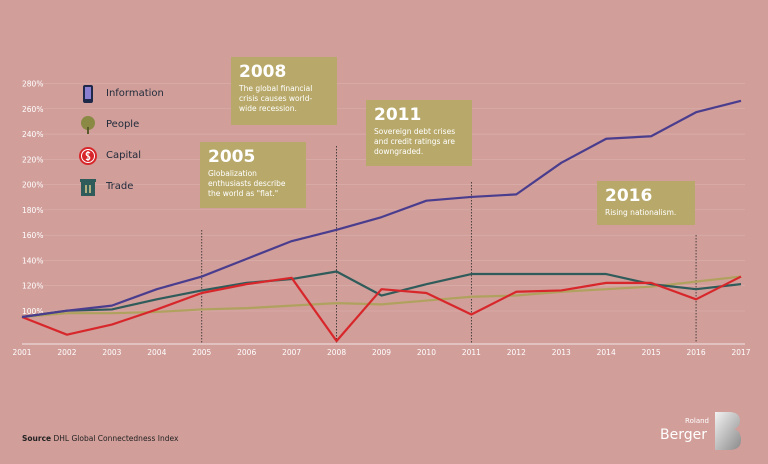  What do you see at coordinates (696, 352) in the screenshot?
I see `x-tick-label: 2016` at bounding box center [696, 352].